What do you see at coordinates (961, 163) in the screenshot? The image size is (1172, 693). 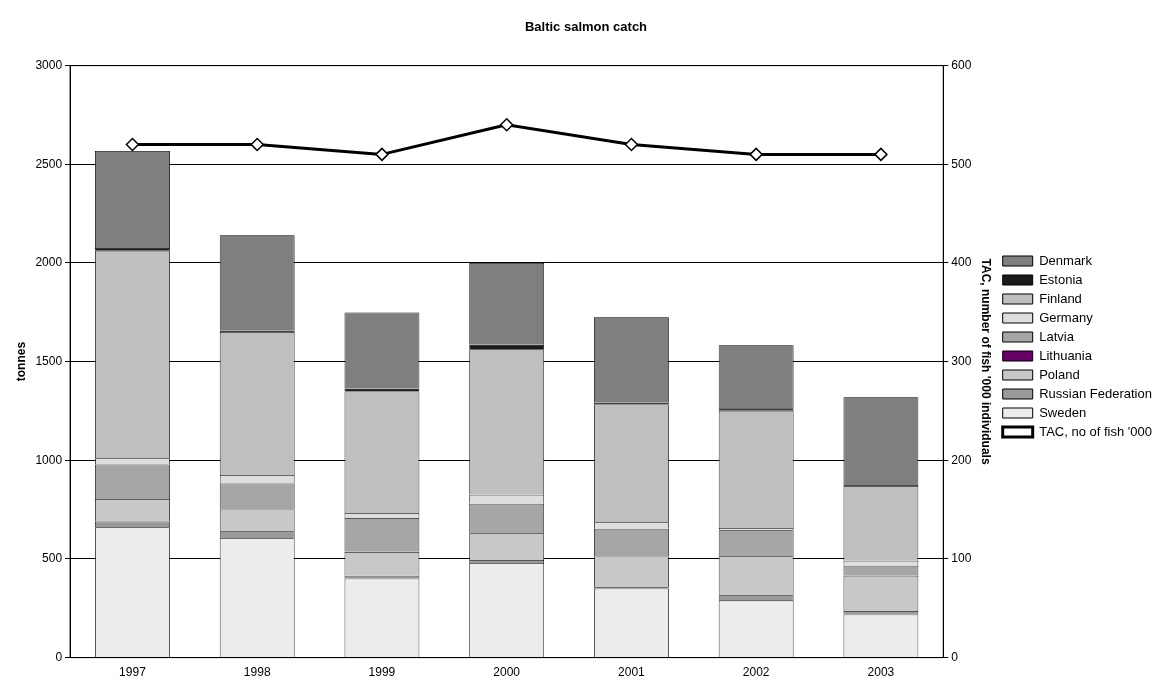 I see `y2-tick-label: 500` at bounding box center [961, 163].